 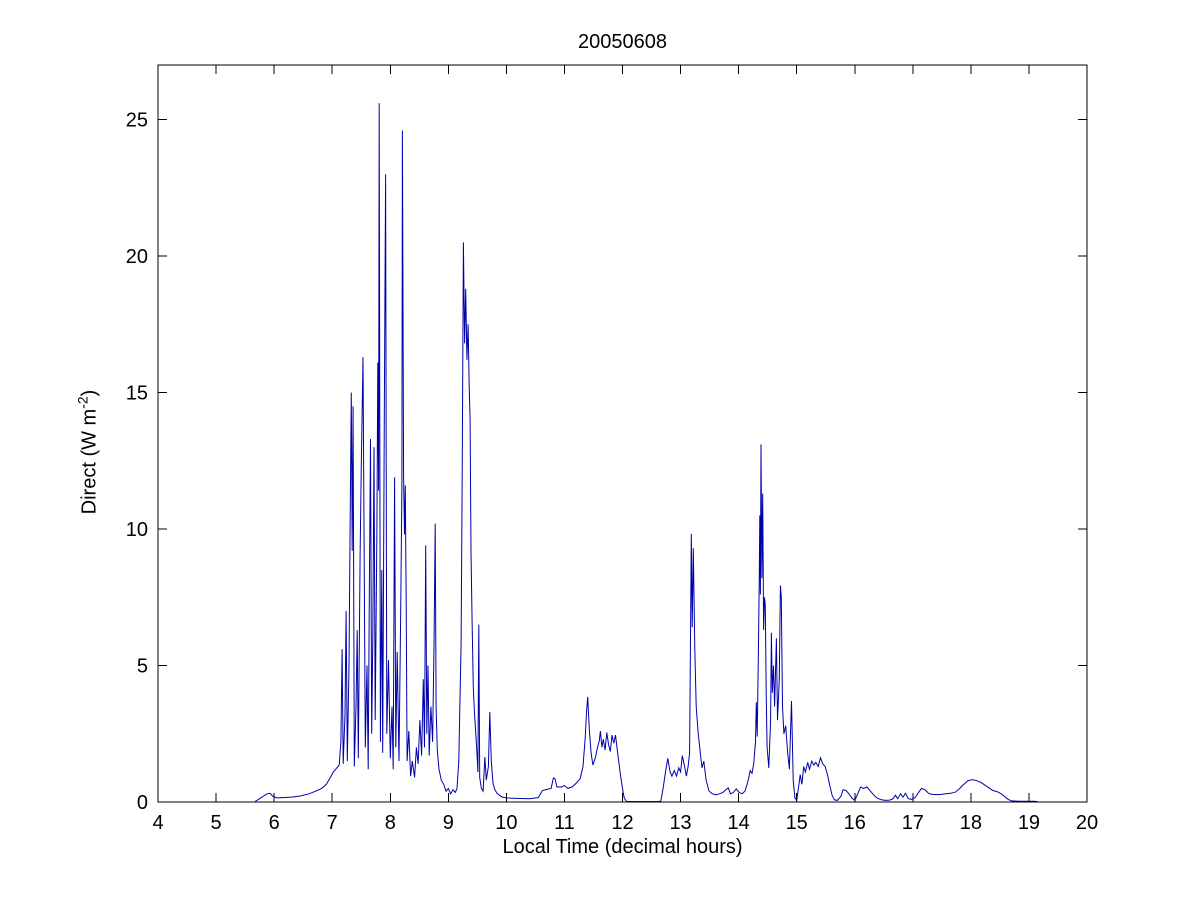 I want to click on x-tick-label: 11, so click(x=564, y=823).